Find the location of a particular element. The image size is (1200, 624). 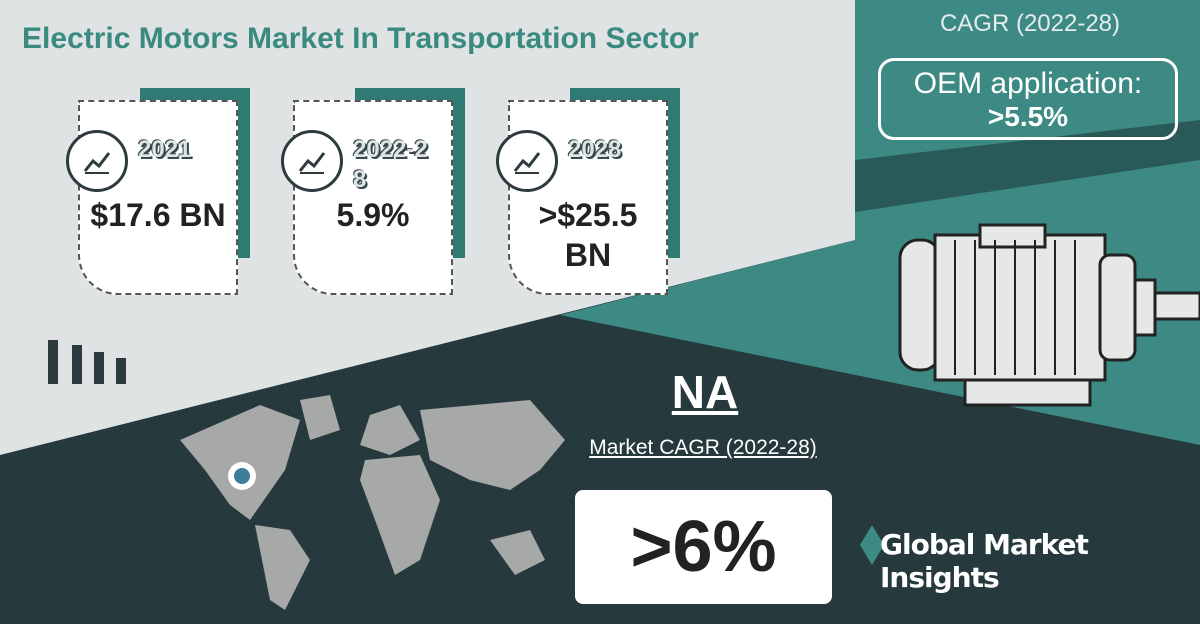

oem-value: >5.5% is located at coordinates (1028, 116).